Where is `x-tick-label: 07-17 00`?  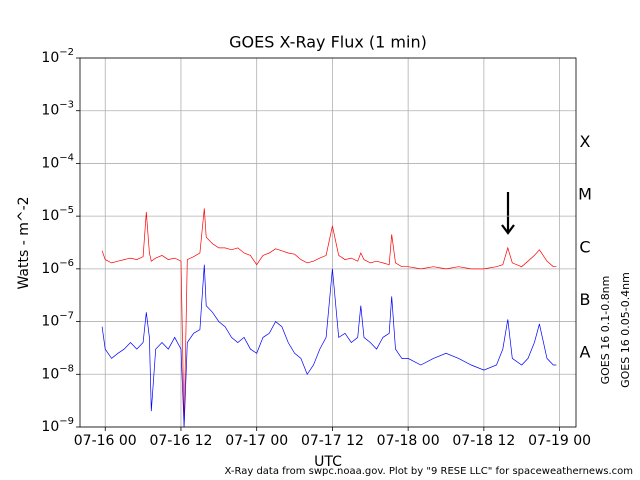 x-tick-label: 07-17 00 is located at coordinates (256, 441).